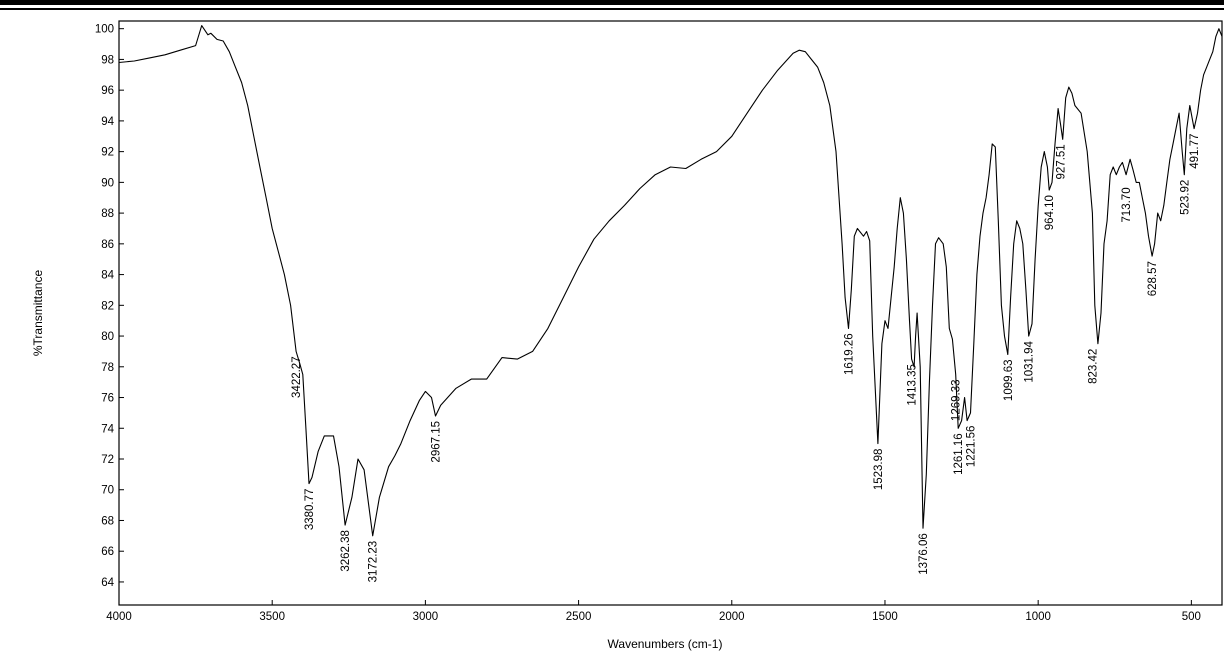 This screenshot has height=654, width=1224. Describe the element at coordinates (1093, 366) in the screenshot. I see `peak-label: 823.42` at that location.